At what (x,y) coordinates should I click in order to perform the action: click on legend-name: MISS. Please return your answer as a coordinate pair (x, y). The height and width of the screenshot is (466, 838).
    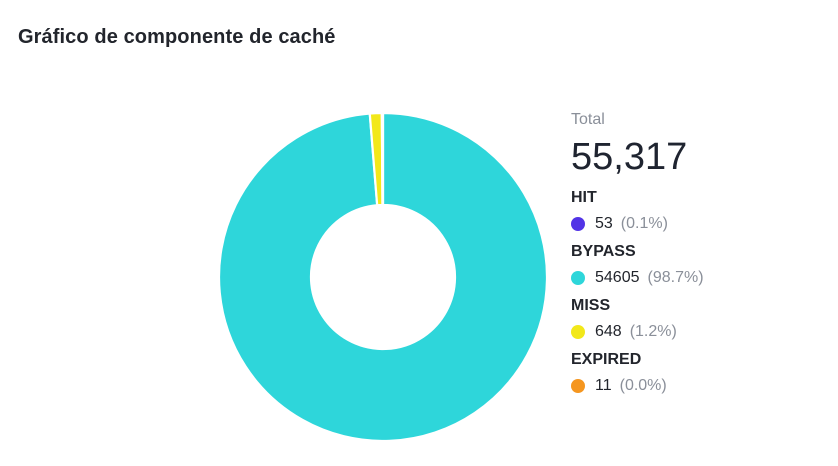
    Looking at the image, I should click on (591, 305).